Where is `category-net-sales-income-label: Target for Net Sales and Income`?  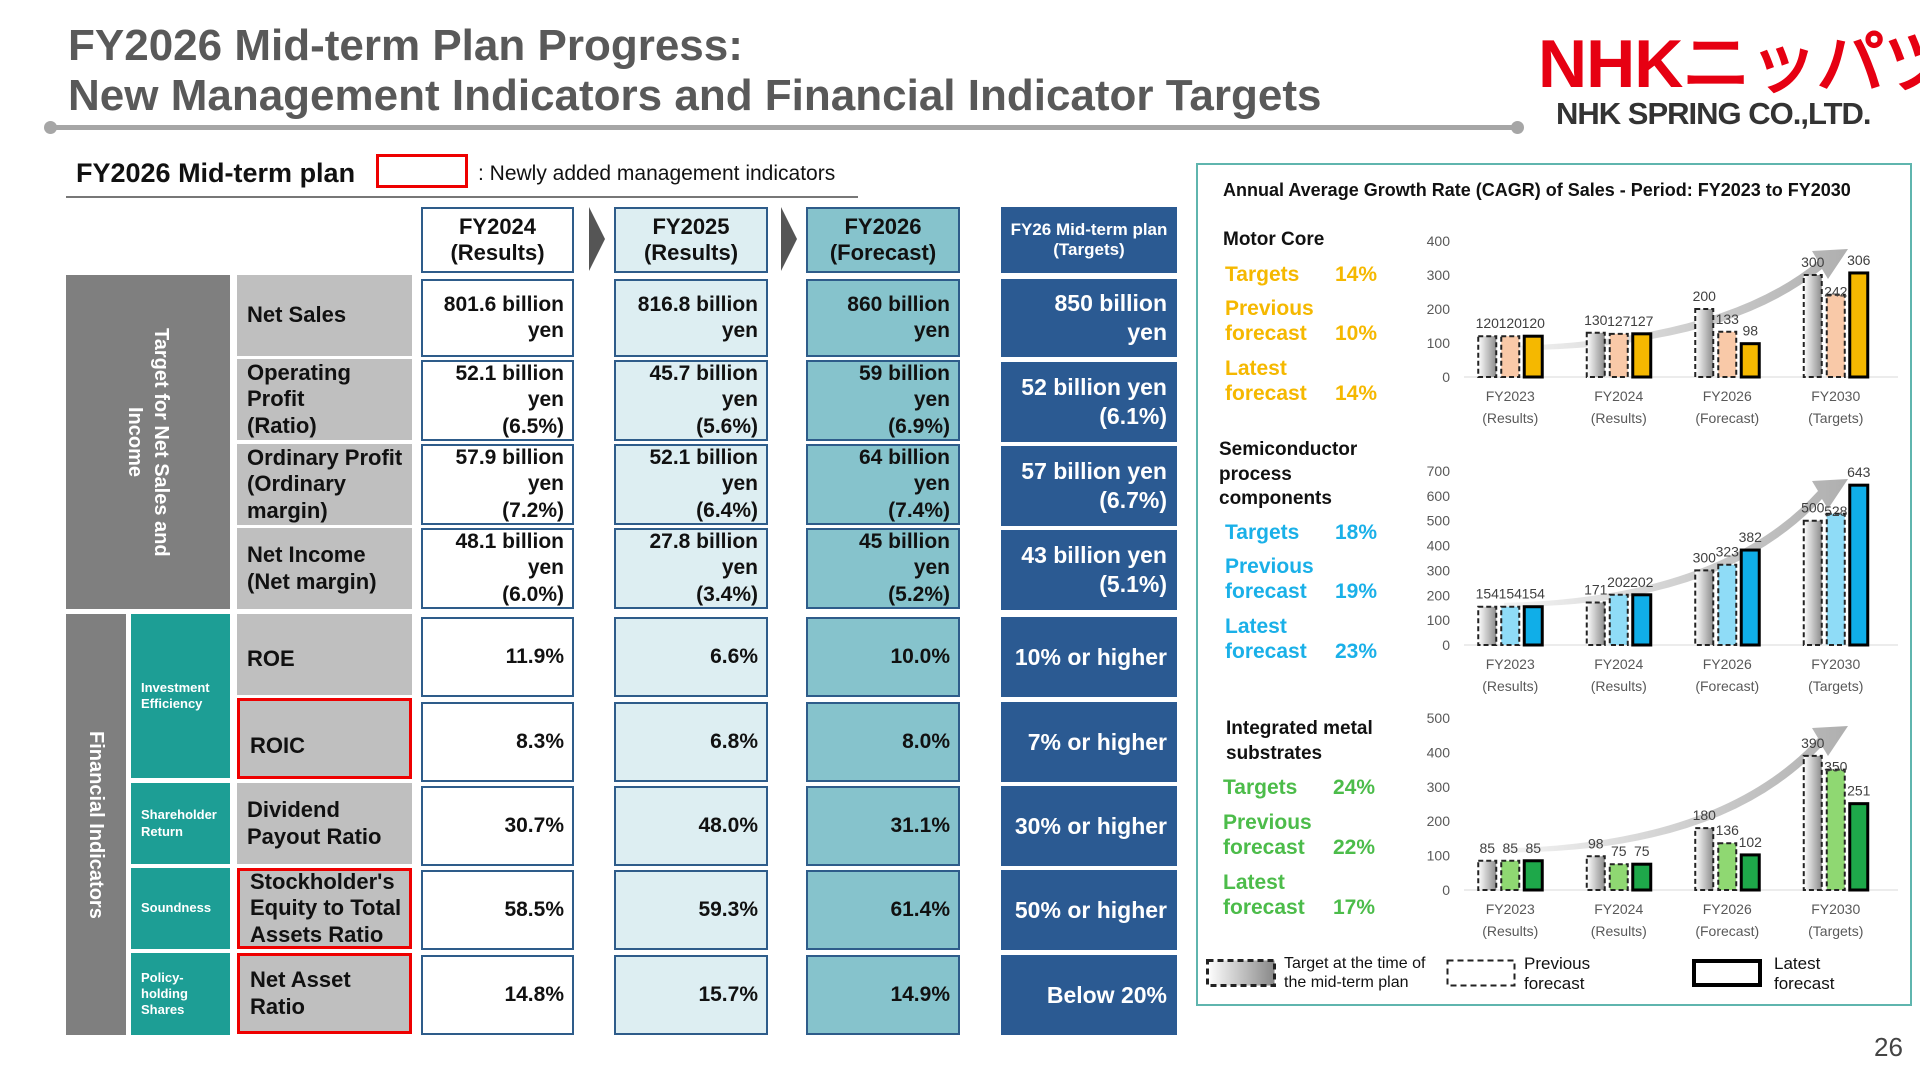 category-net-sales-income-label: Target for Net Sales and Income is located at coordinates (148, 442).